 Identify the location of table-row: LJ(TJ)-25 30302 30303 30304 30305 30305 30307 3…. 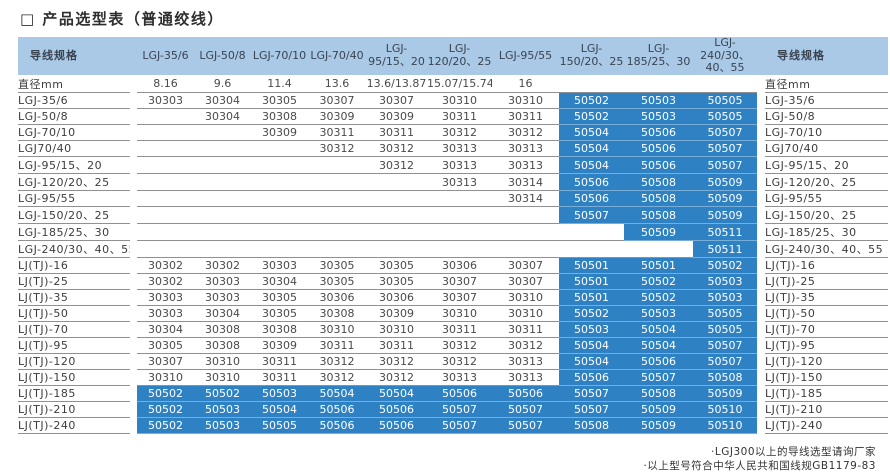
(453, 282).